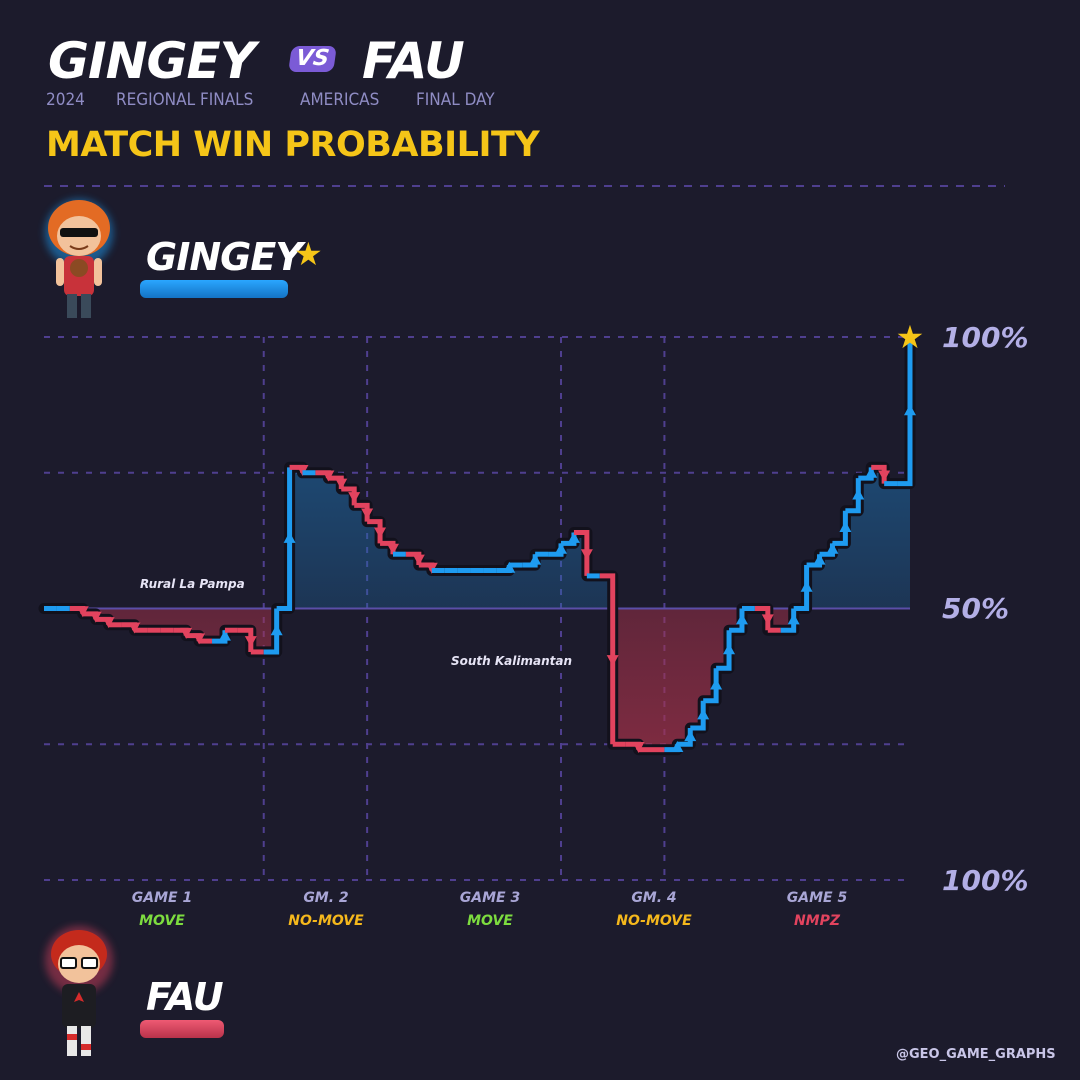 The image size is (1080, 1080). Describe the element at coordinates (214, 289) in the screenshot. I see `gingey-color-bar` at that location.